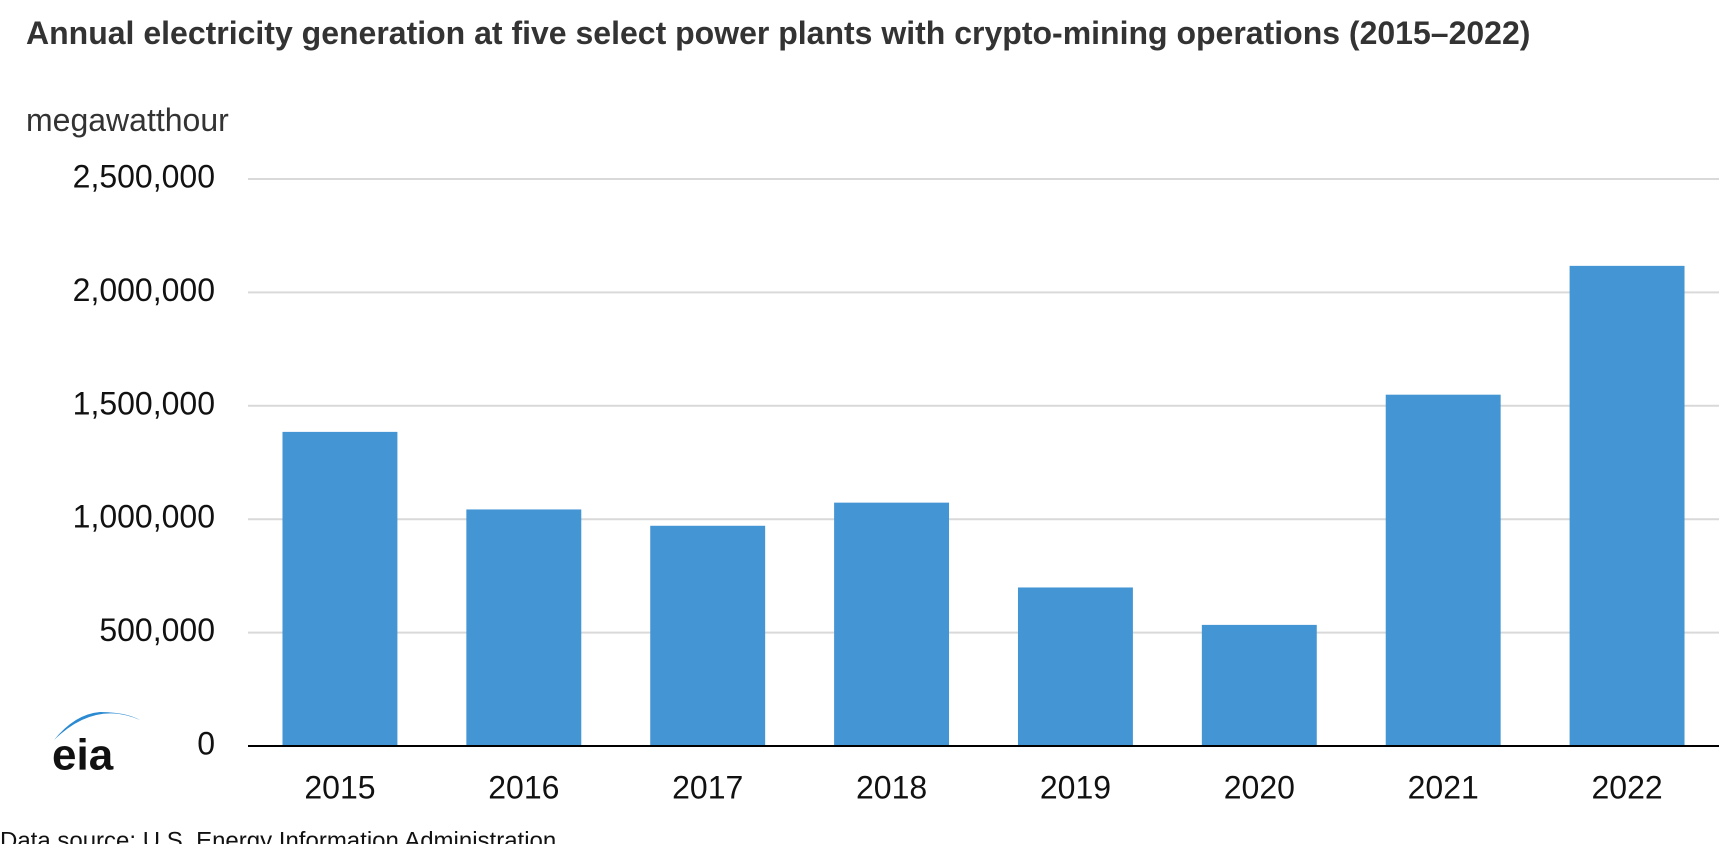 This screenshot has width=1728, height=844. I want to click on logo: eia, so click(83, 755).